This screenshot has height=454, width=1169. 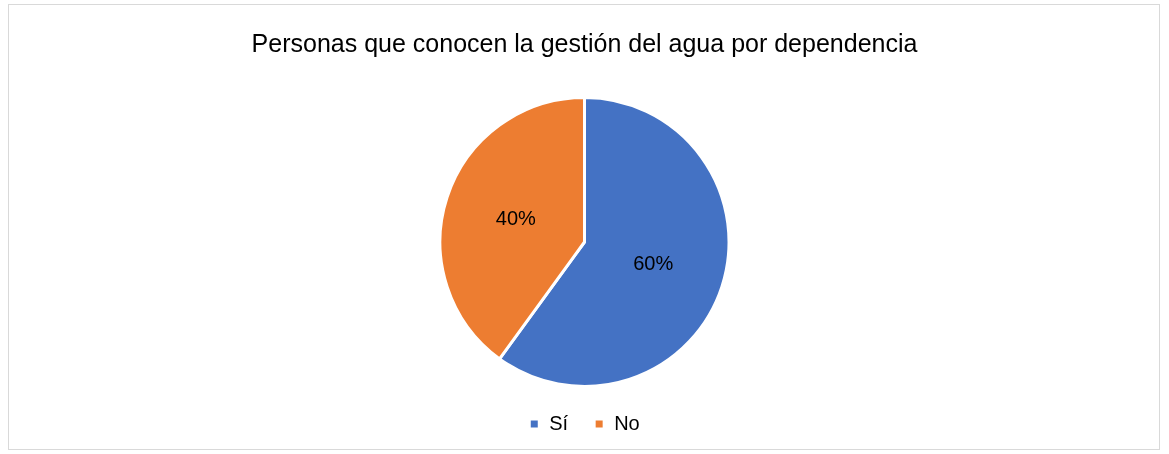 What do you see at coordinates (627, 422) in the screenshot?
I see `legend-label: No` at bounding box center [627, 422].